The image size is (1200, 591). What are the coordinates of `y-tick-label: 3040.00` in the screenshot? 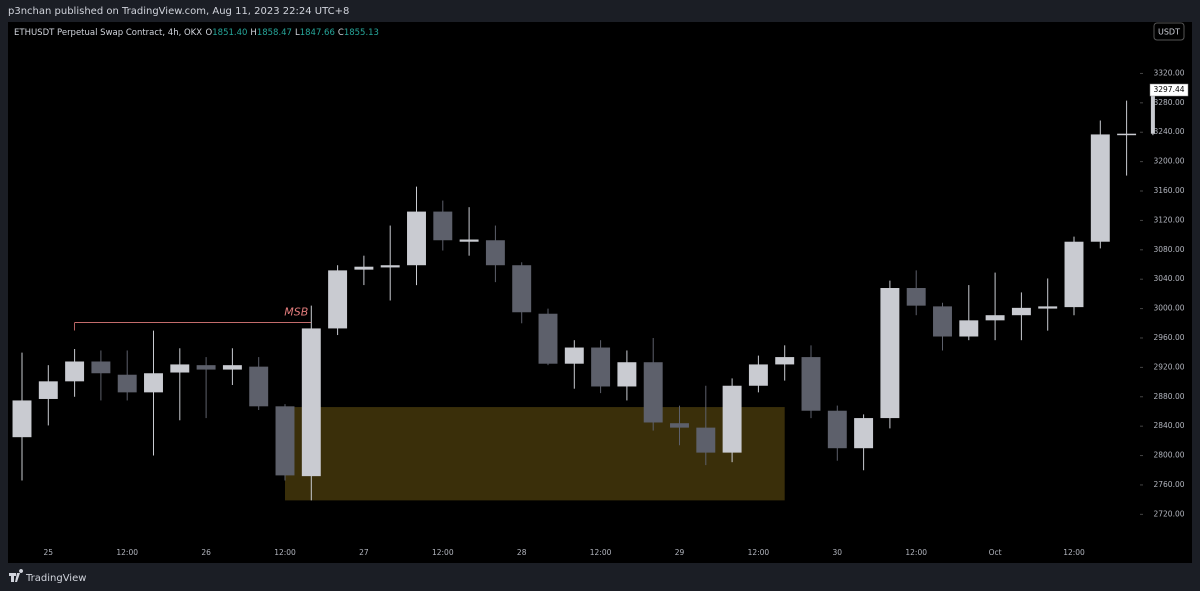 It's located at (1168, 278).